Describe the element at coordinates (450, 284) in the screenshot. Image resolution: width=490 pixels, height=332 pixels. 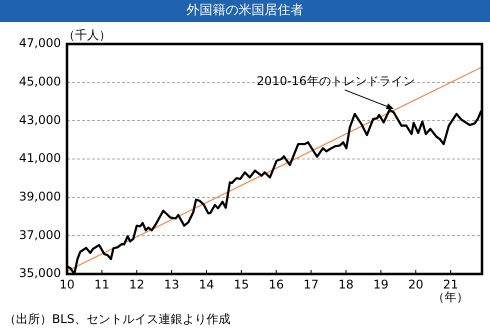
I see `x-tick-label: 21` at that location.